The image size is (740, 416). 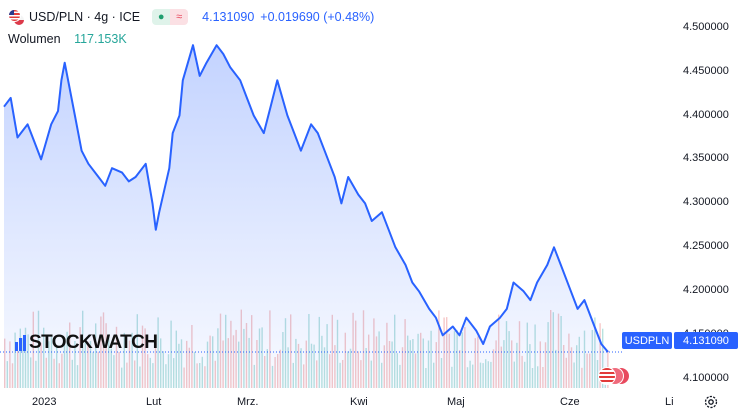 I want to click on price-change: +0.019690 (+0.48%), so click(x=317, y=17).